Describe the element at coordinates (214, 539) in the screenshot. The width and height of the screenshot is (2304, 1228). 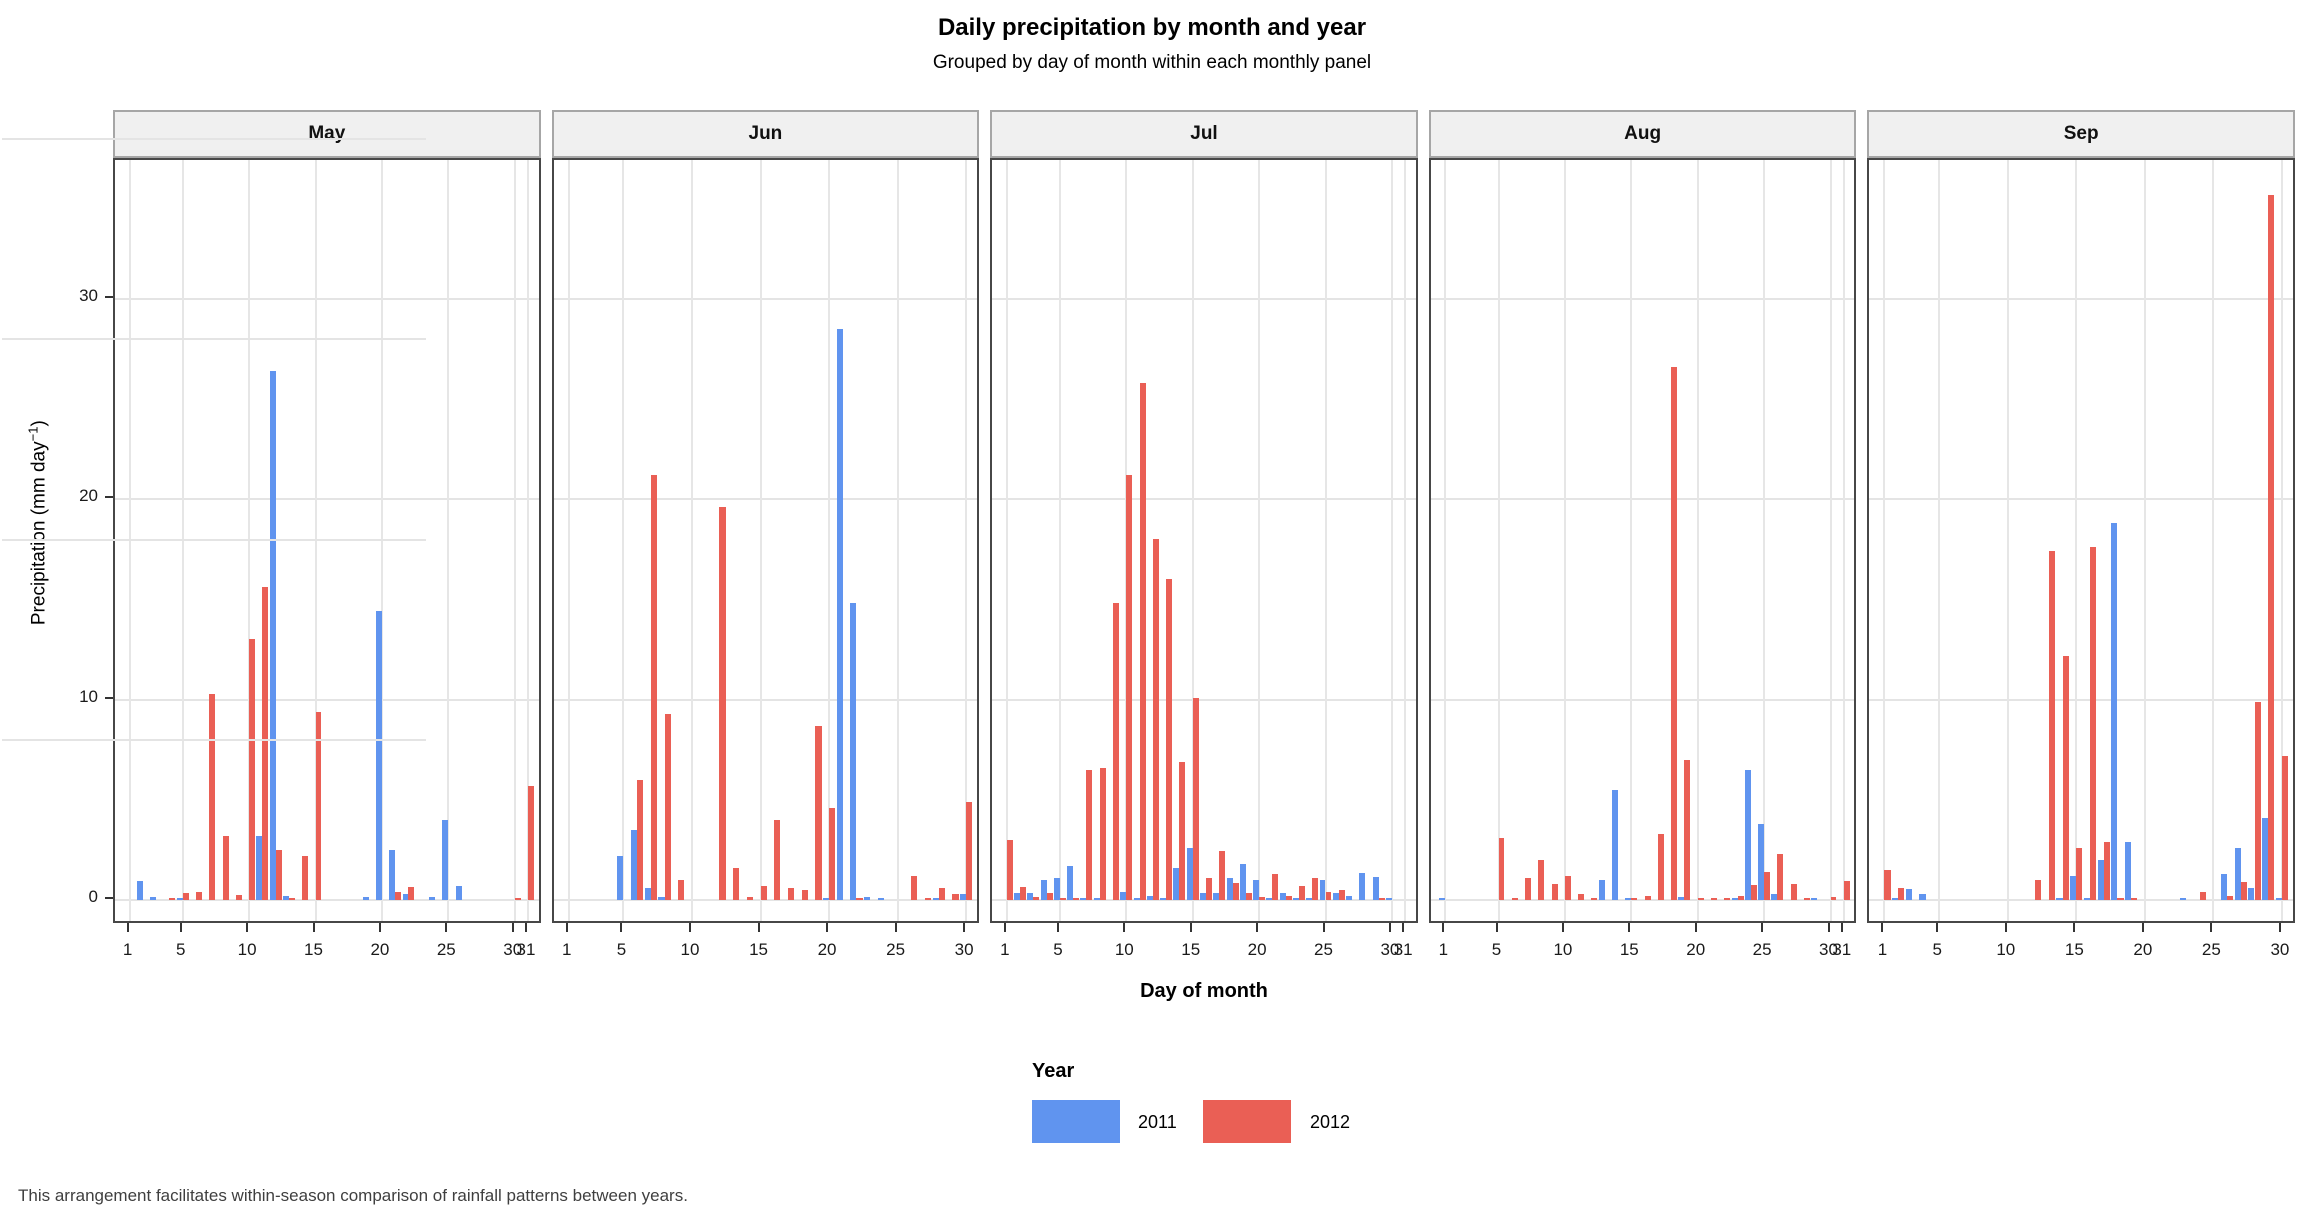
I see `gridline` at that location.